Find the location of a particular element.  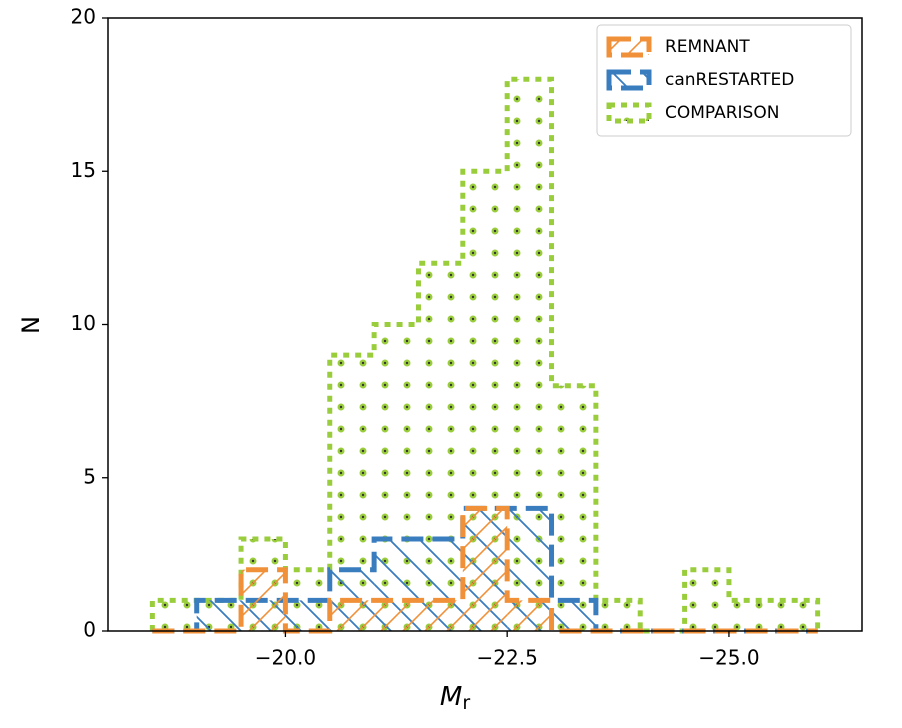

x-tick-label: −20.0 is located at coordinates (285, 658).